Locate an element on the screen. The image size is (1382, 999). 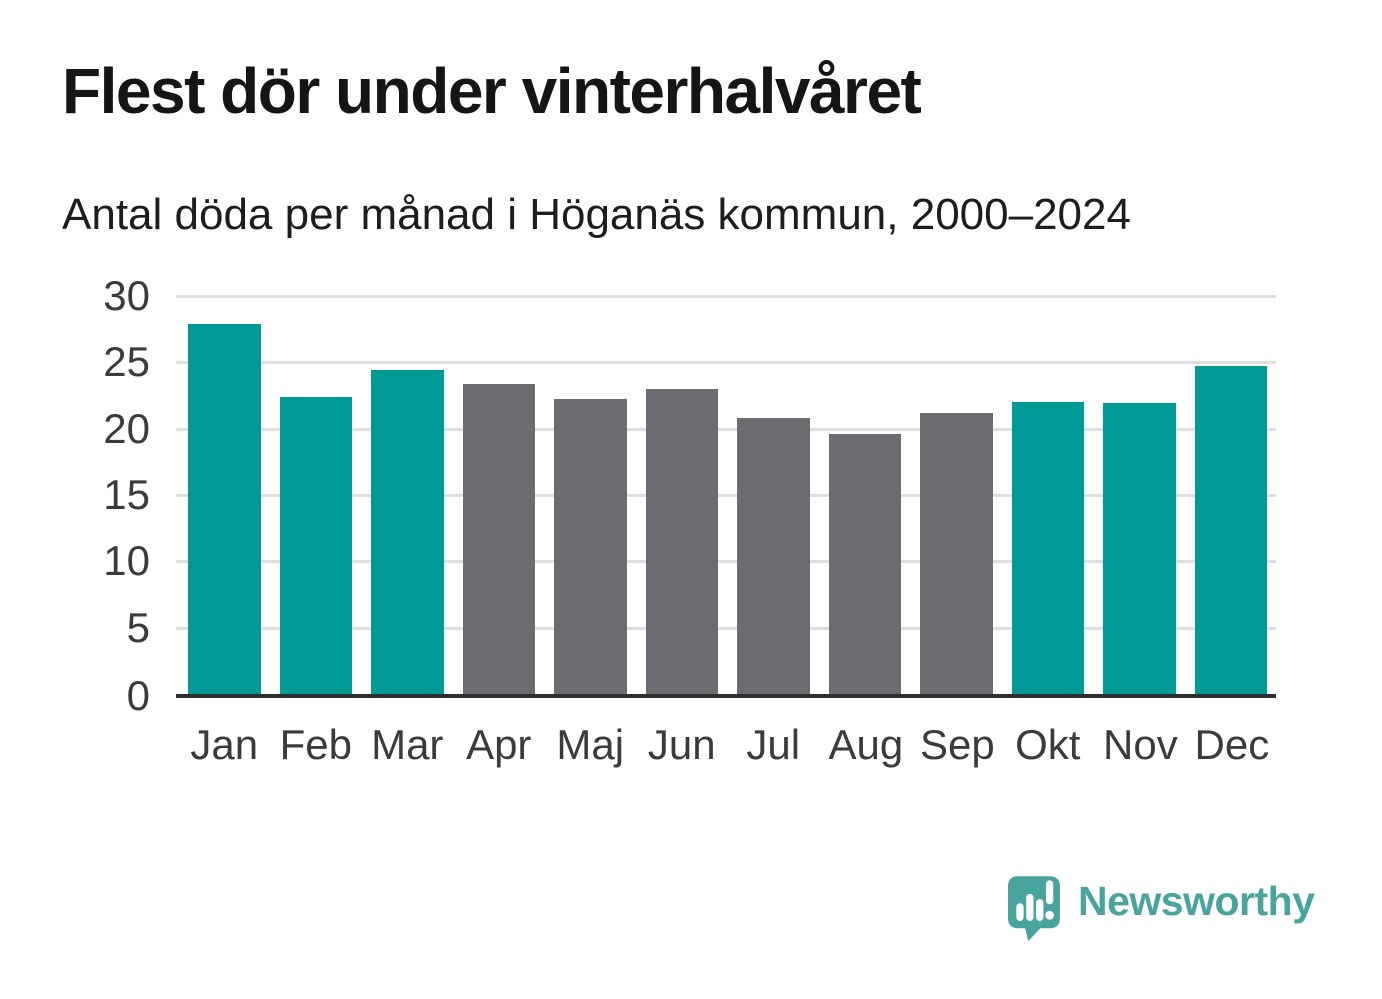
newsworthy-speech-bubble-bar-chart-icon is located at coordinates (1034, 909).